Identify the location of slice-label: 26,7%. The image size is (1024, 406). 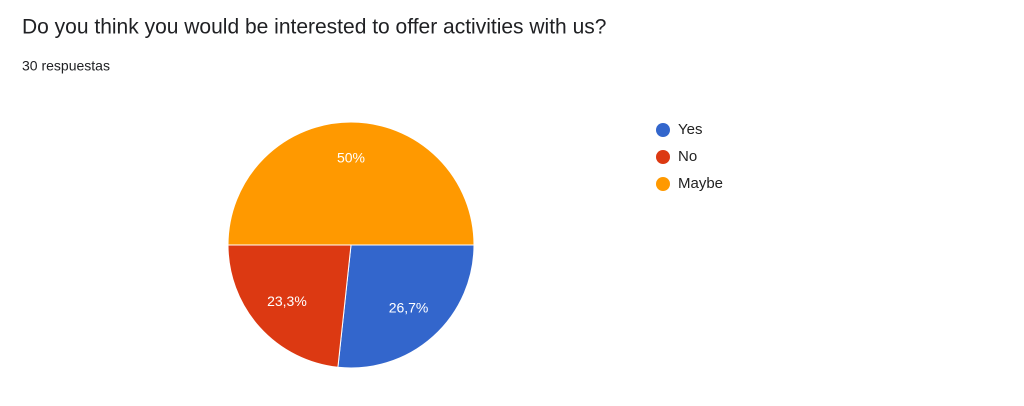
(409, 308).